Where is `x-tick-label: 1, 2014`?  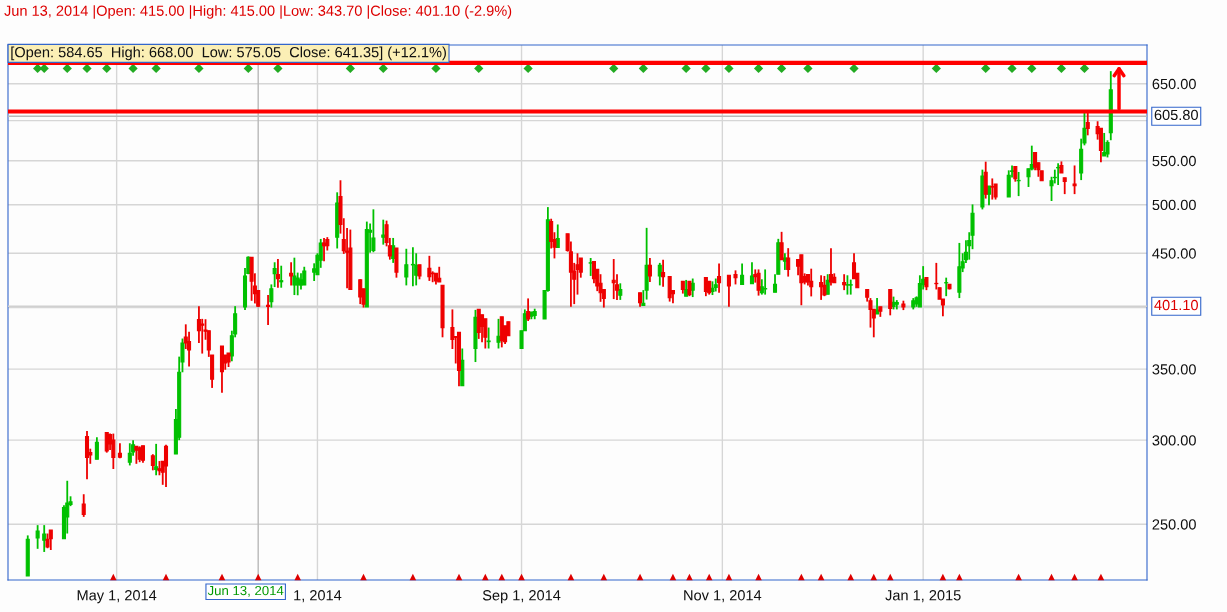 x-tick-label: 1, 2014 is located at coordinates (318, 596).